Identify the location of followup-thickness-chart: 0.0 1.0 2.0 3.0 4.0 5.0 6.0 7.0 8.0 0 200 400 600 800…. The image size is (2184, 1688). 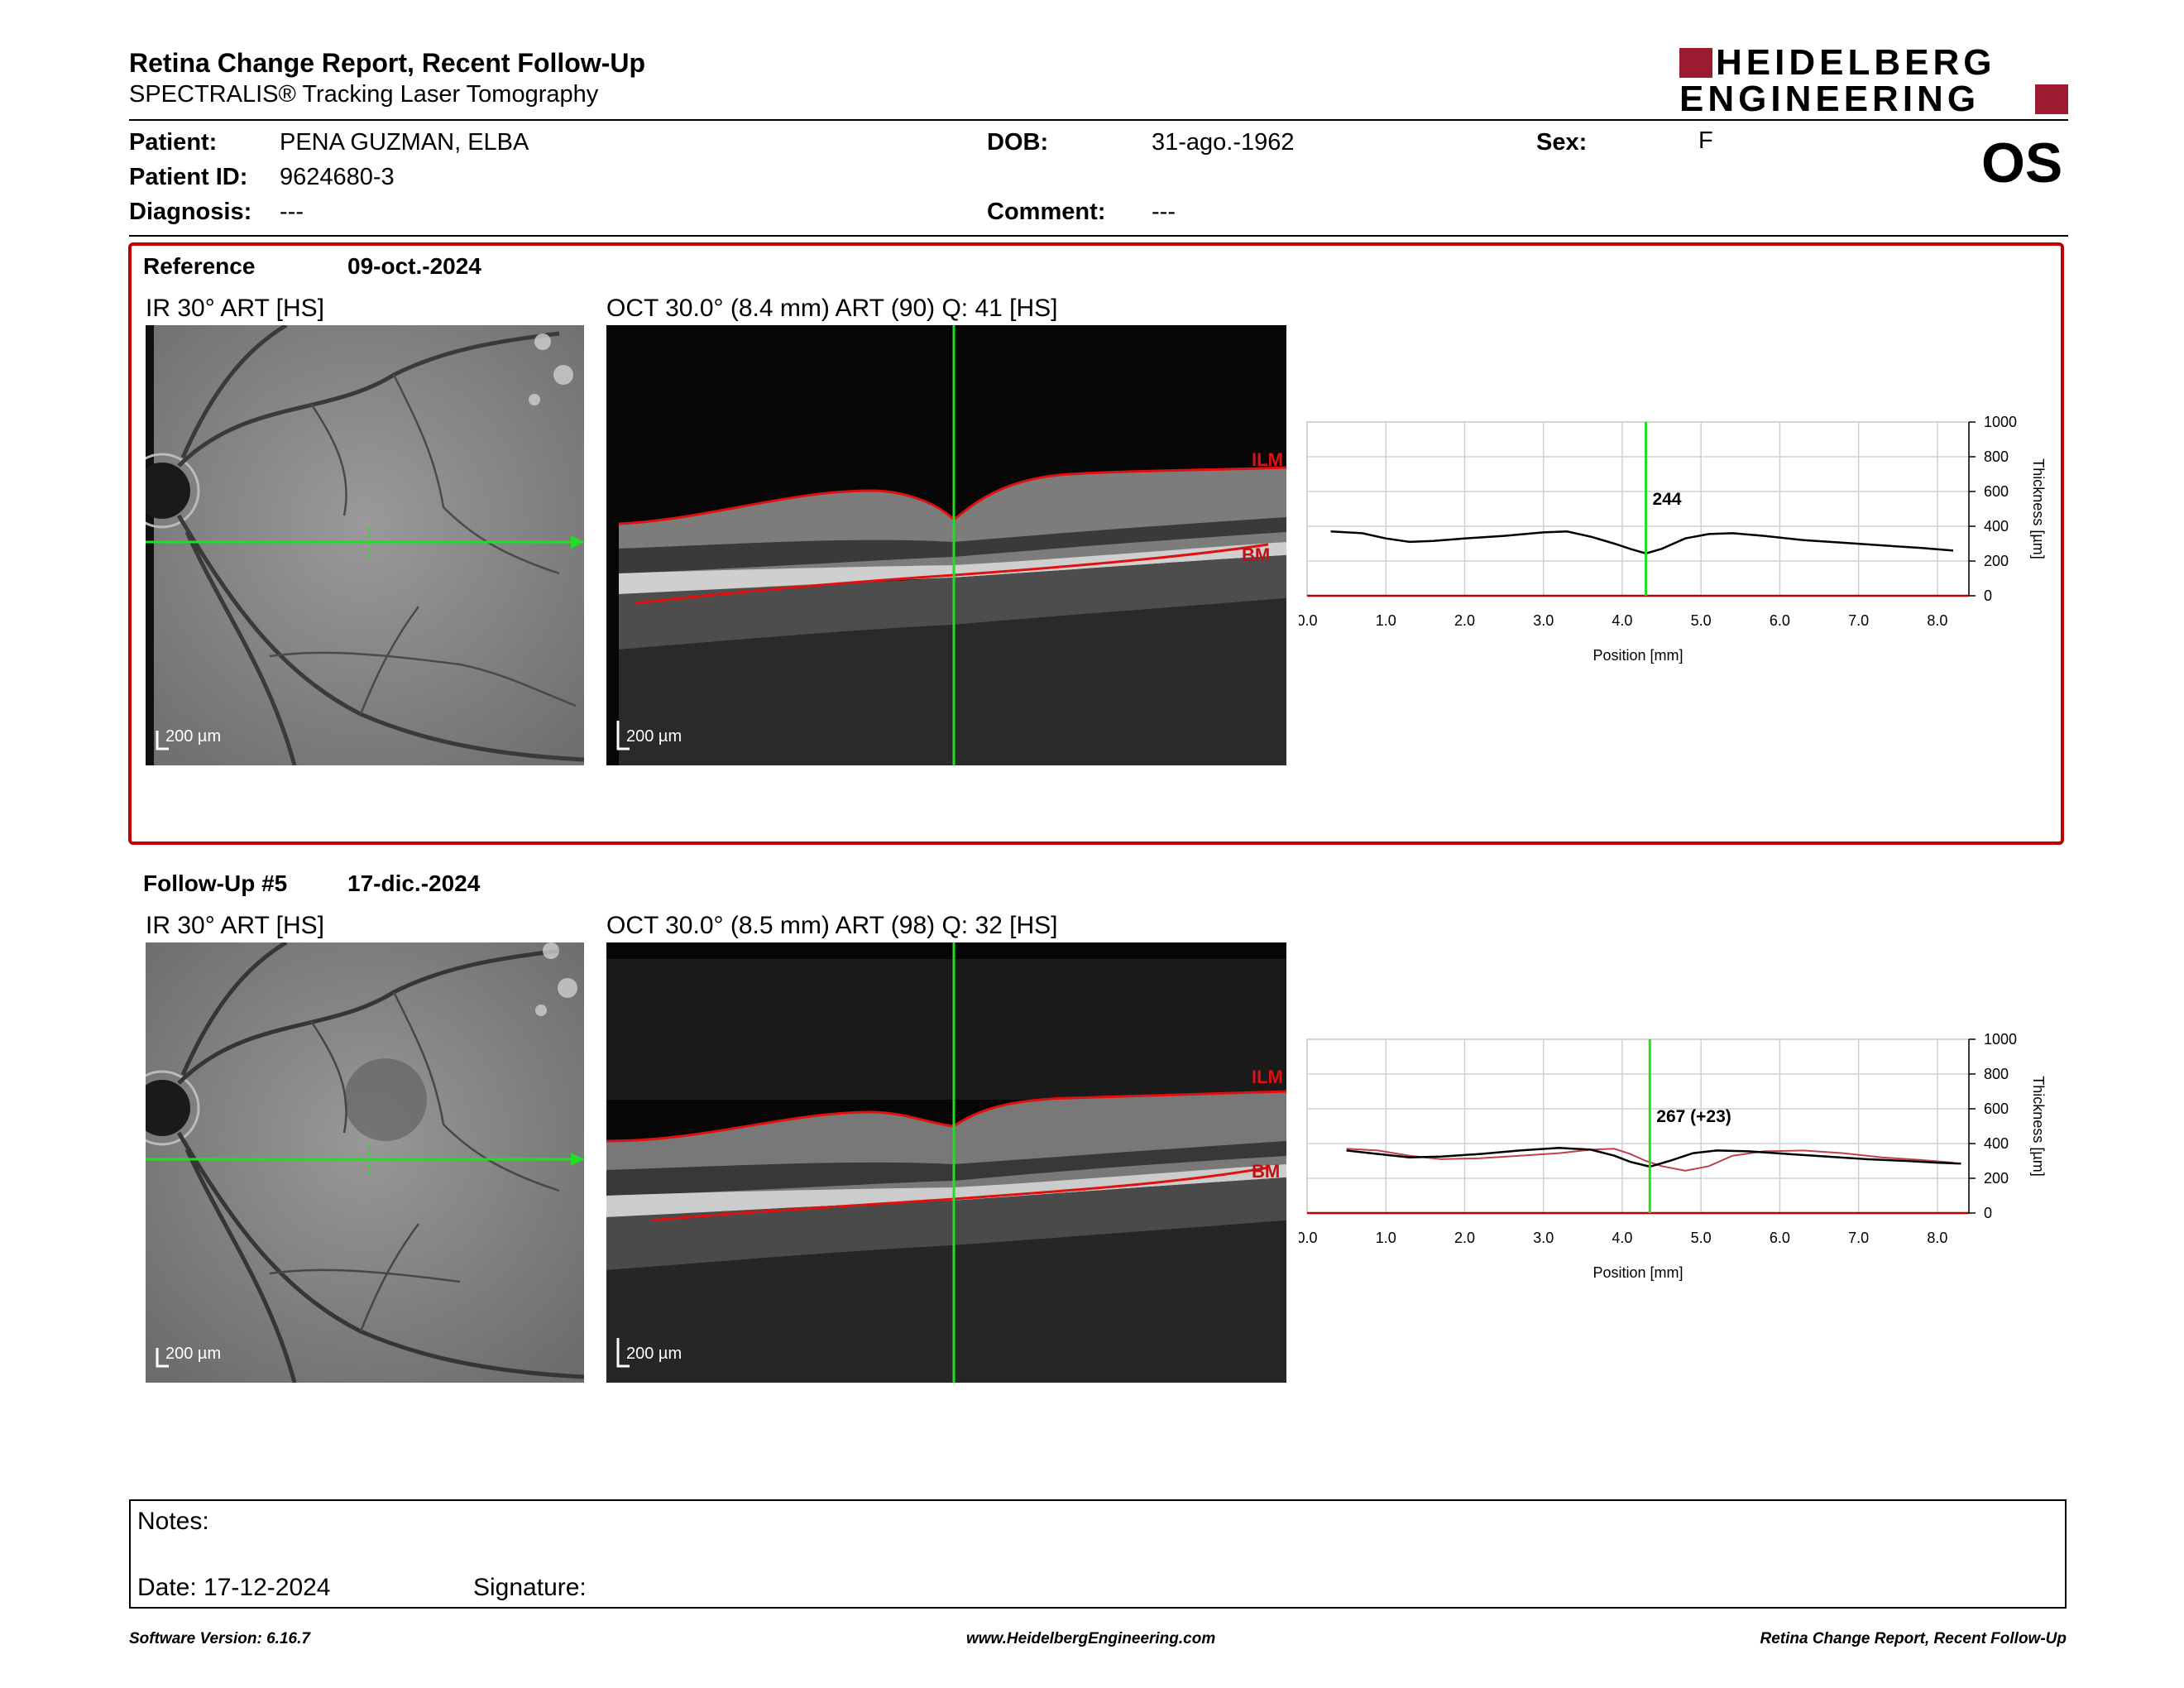
(1673, 1156).